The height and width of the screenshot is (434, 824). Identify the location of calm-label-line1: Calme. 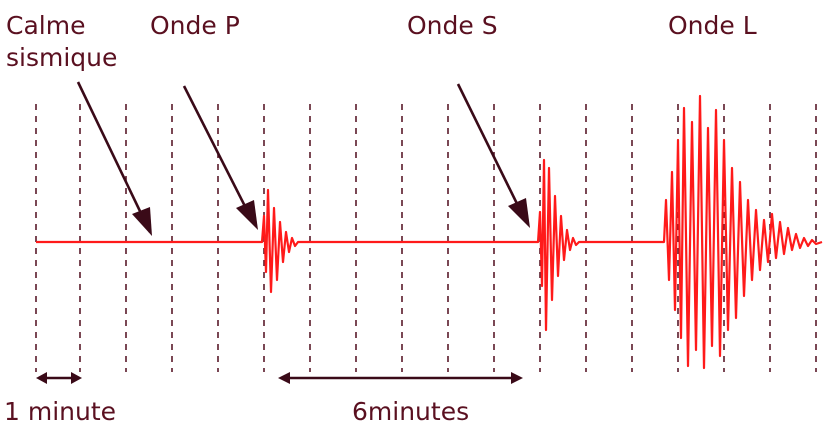
(46, 25).